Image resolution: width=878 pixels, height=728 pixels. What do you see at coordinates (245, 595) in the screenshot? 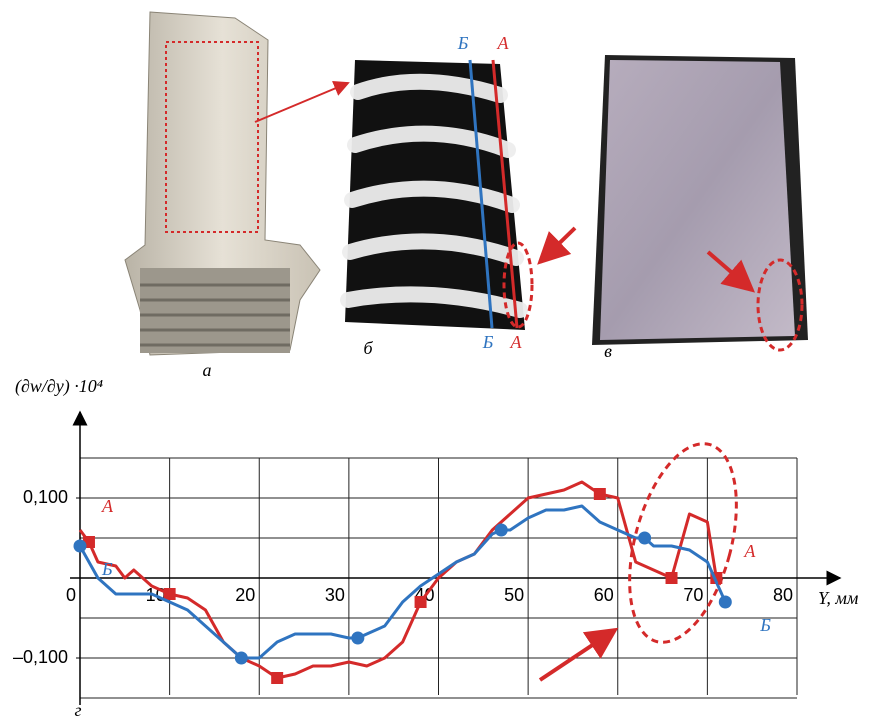
I see `x-tick-label: 20` at bounding box center [245, 595].